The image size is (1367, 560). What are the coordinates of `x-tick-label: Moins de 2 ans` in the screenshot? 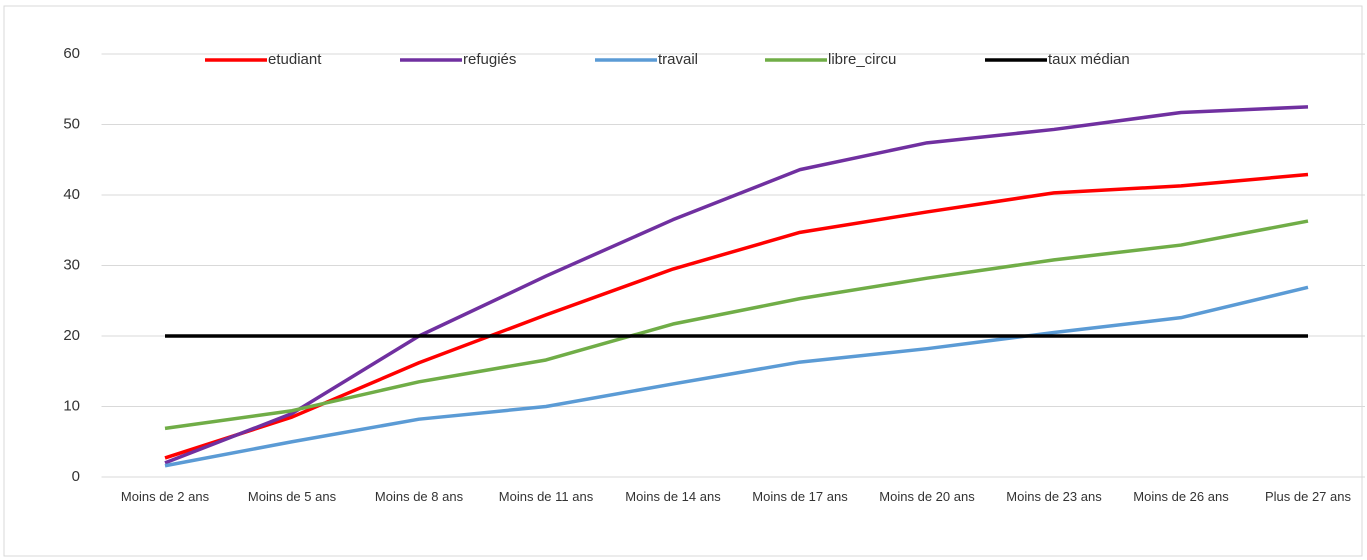 It's located at (165, 496).